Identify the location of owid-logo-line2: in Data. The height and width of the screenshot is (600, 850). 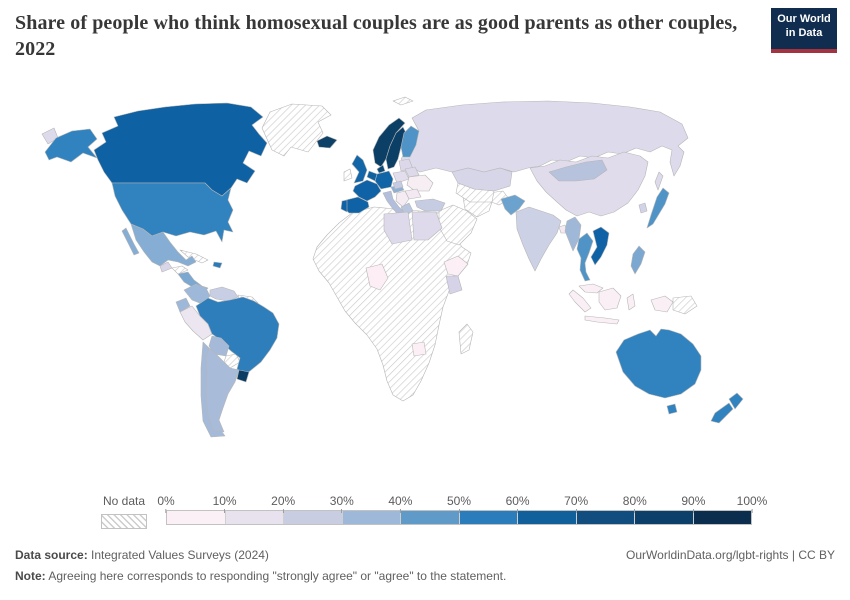
(804, 32).